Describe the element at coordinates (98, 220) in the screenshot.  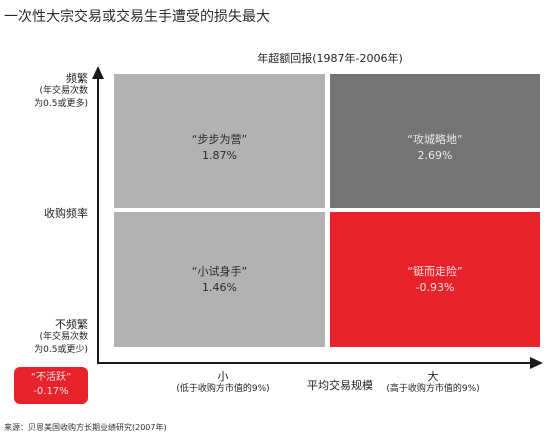
I see `y-axis-line` at that location.